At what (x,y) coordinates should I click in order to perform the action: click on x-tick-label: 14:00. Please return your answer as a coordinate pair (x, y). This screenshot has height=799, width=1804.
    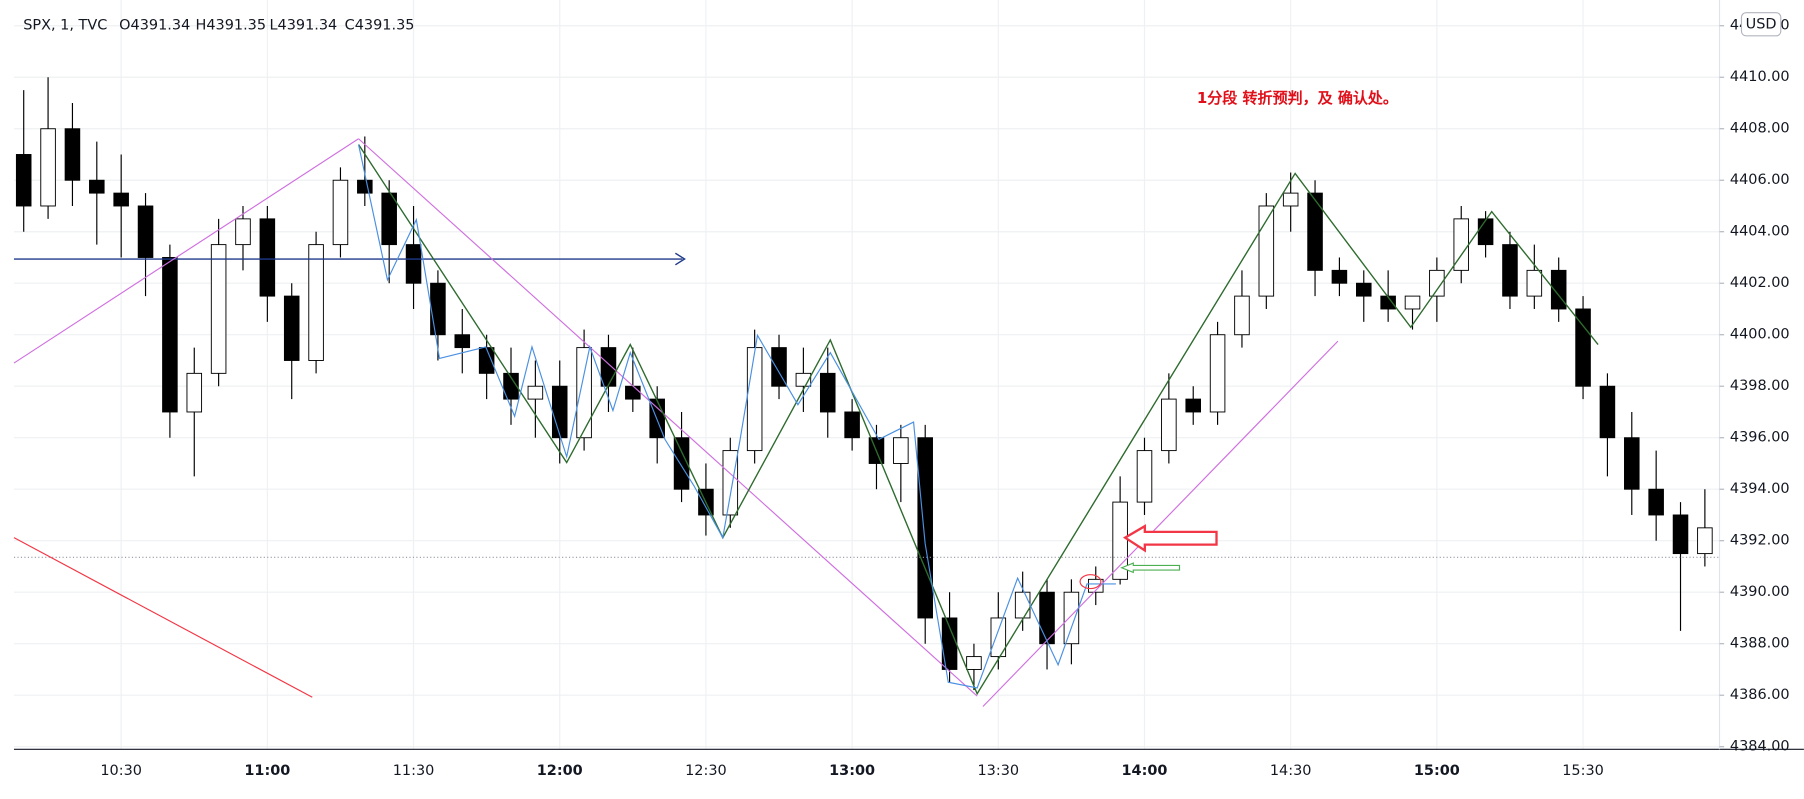
    Looking at the image, I should click on (1145, 771).